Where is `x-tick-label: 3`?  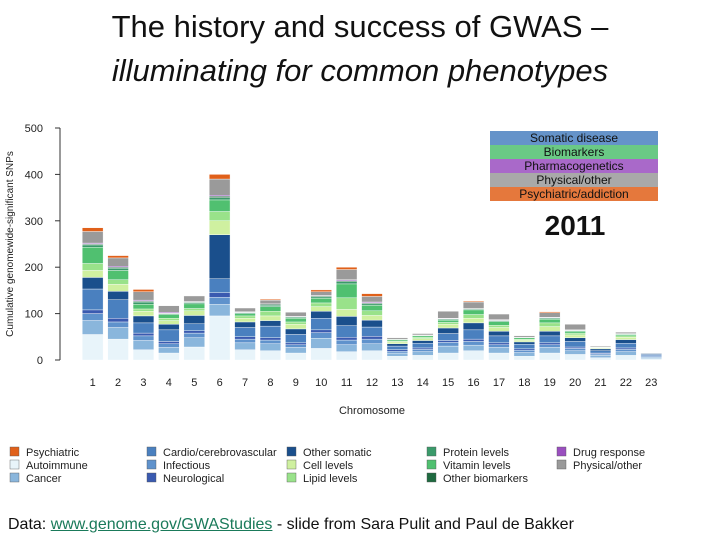 x-tick-label: 3 is located at coordinates (143, 383).